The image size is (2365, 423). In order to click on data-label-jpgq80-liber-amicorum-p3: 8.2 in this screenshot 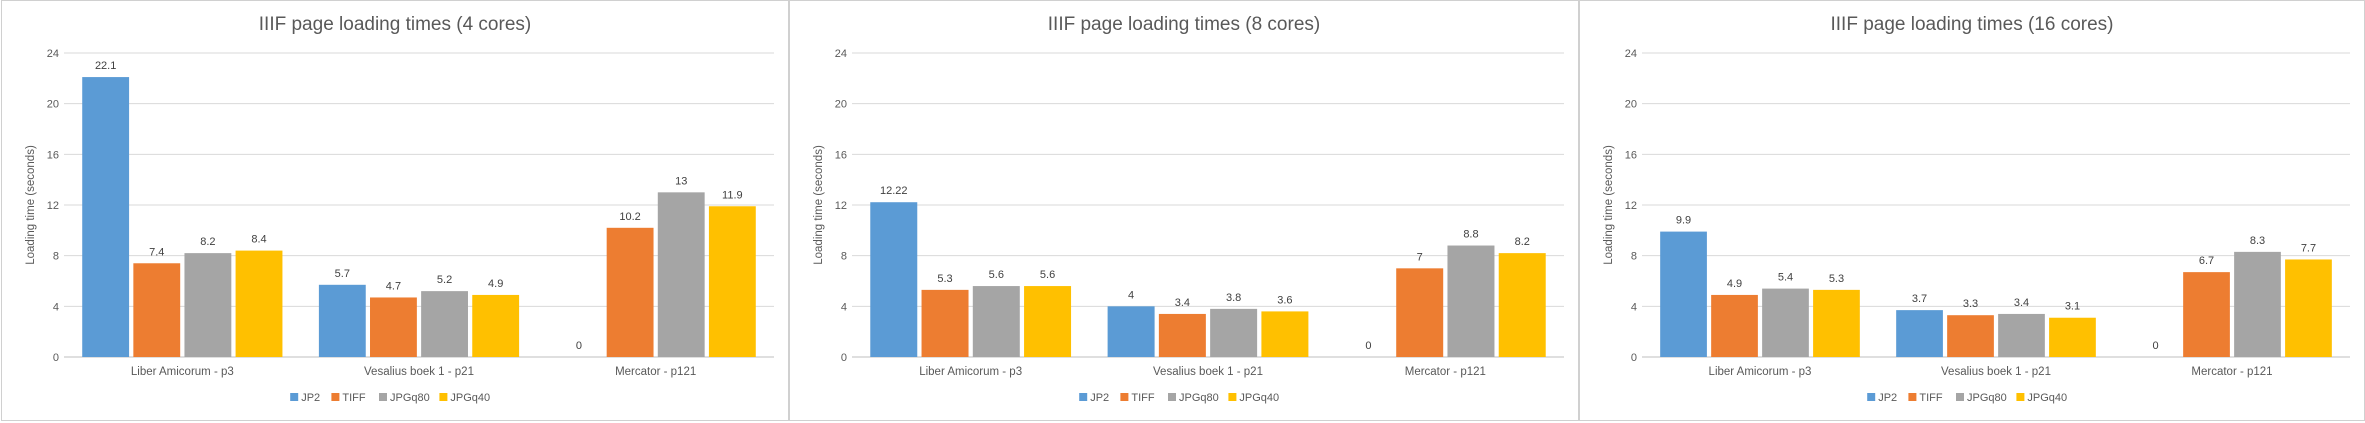, I will do `click(207, 242)`.